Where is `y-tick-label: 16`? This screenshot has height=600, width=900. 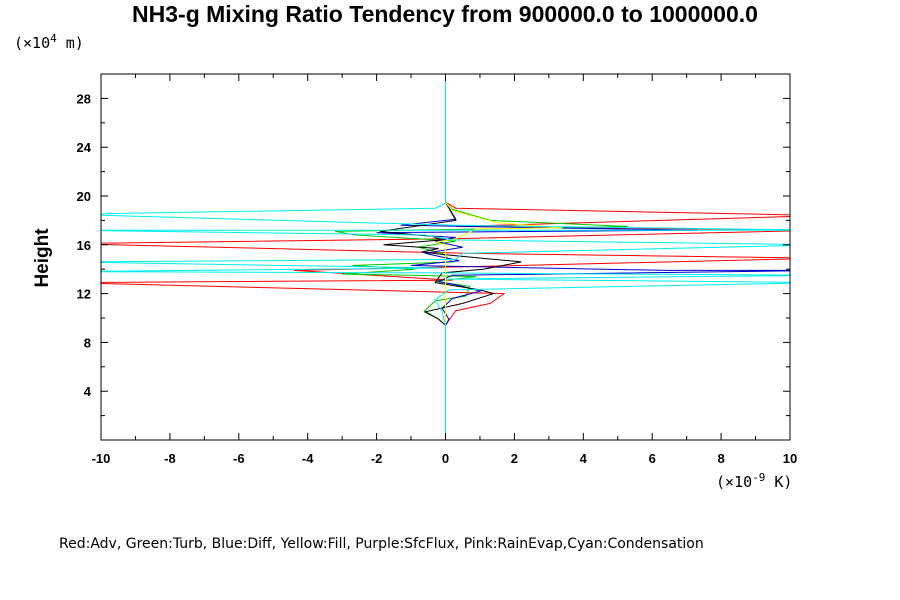
y-tick-label: 16 is located at coordinates (84, 245).